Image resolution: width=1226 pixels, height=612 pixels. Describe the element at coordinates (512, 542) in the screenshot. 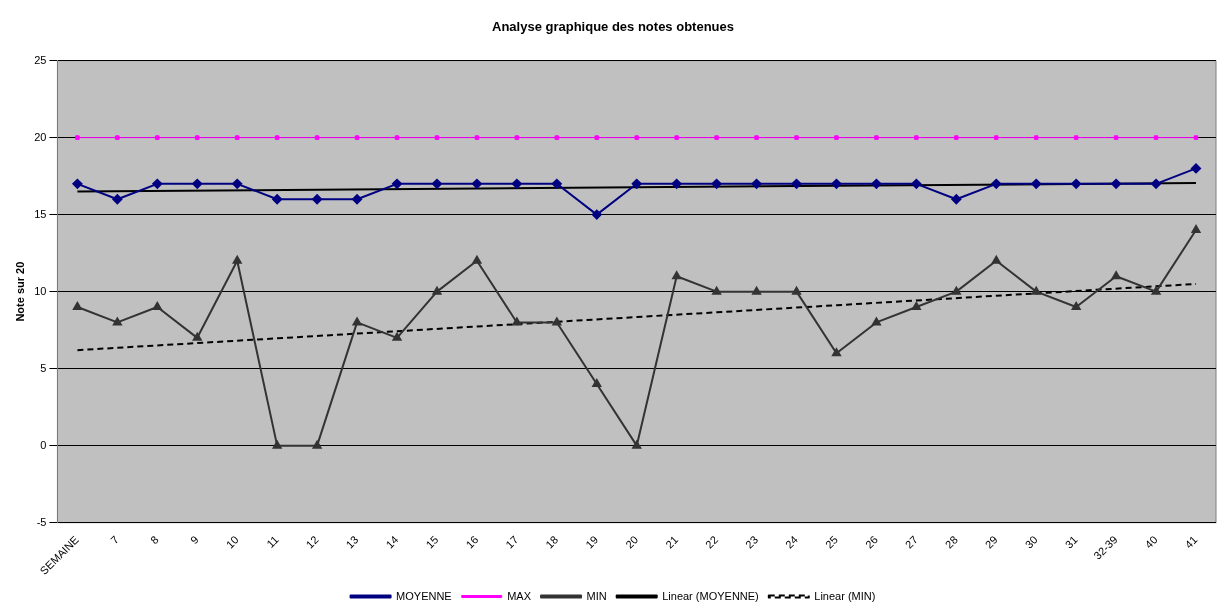

I see `x-tick-label: 17` at that location.